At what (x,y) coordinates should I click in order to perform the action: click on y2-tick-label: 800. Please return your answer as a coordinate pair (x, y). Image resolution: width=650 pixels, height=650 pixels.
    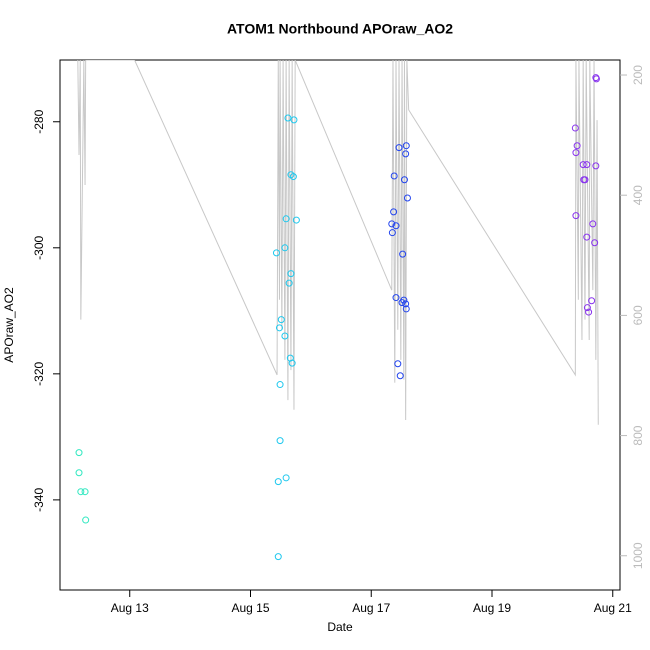
    Looking at the image, I should click on (638, 435).